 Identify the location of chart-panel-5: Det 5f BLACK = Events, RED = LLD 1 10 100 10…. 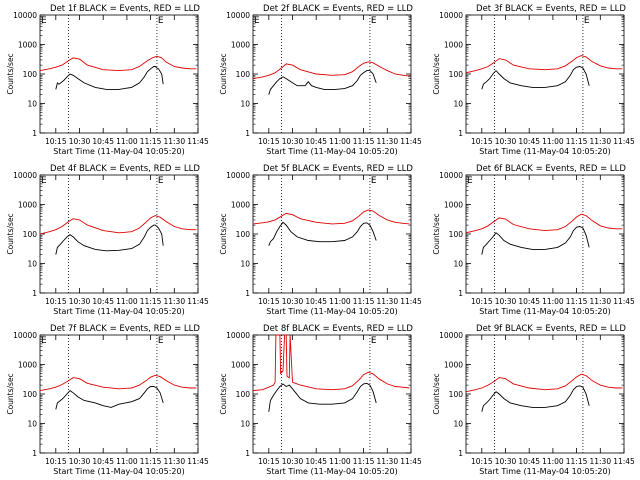
(320, 240).